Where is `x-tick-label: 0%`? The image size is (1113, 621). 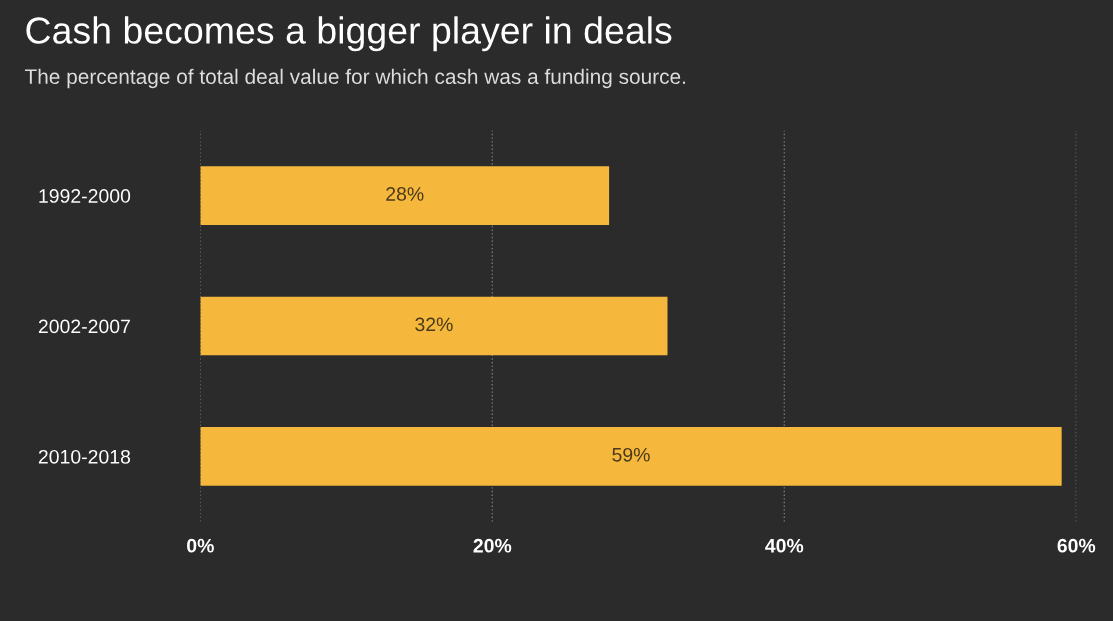 x-tick-label: 0% is located at coordinates (200, 545).